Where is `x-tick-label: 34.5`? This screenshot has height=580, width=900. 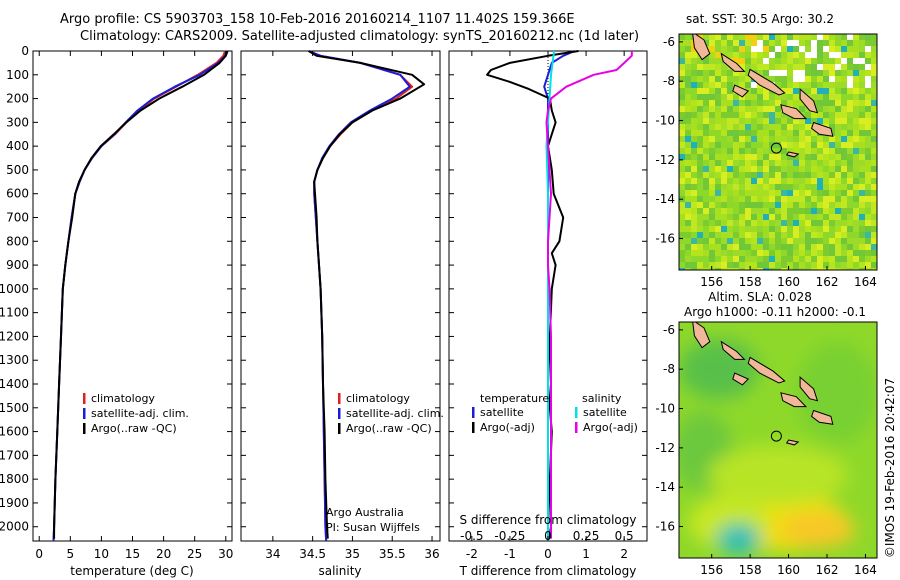 x-tick-label: 34.5 is located at coordinates (312, 554).